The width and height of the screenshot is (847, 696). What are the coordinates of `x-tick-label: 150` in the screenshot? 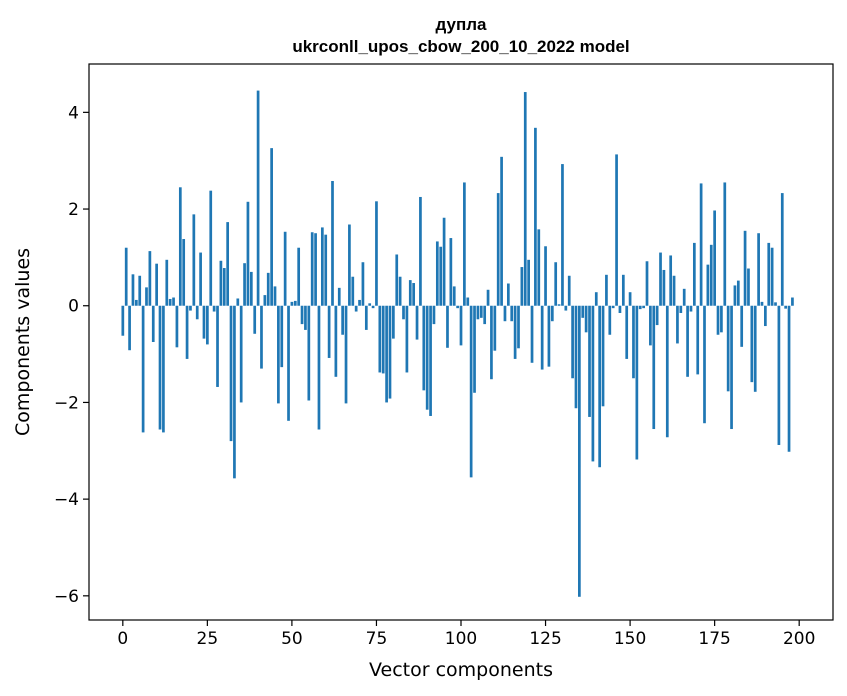 It's located at (630, 639).